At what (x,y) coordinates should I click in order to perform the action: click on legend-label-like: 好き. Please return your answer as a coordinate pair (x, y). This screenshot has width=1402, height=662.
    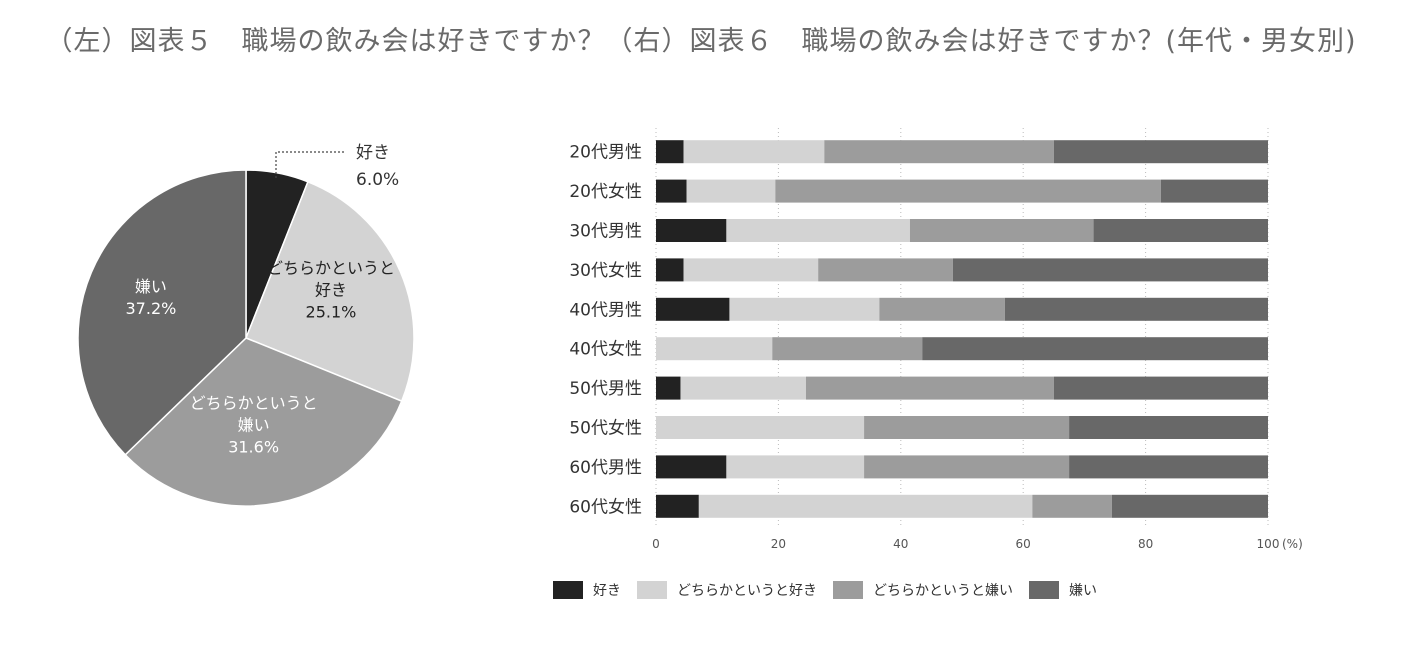
    Looking at the image, I should click on (607, 591).